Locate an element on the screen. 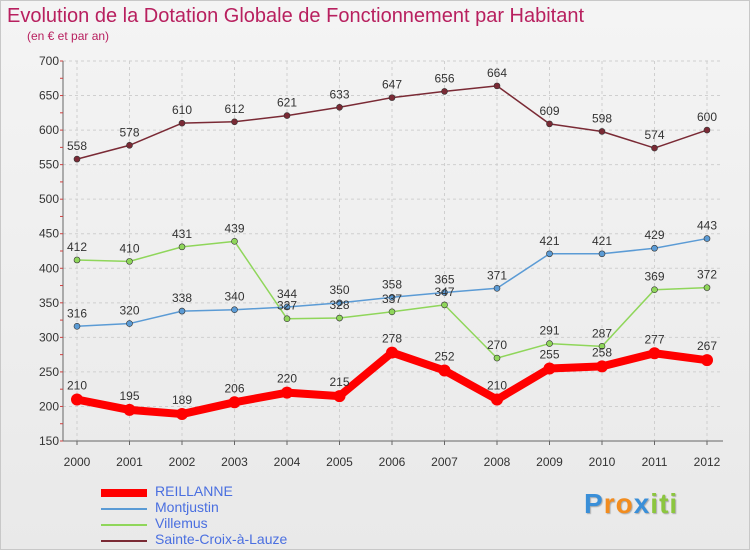  data-label-villemus: 327 is located at coordinates (287, 306).